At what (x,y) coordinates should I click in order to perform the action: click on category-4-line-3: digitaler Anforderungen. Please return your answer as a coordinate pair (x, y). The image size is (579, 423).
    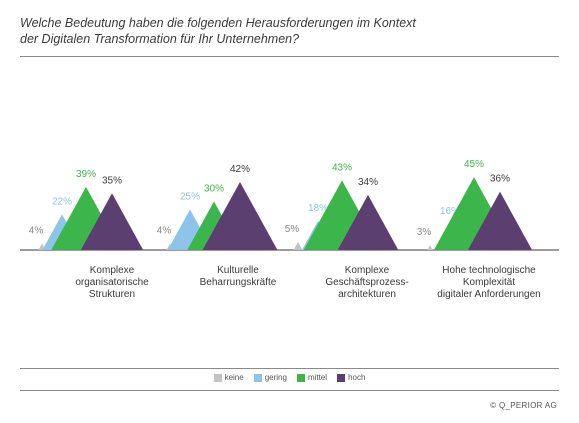
    Looking at the image, I should click on (489, 294).